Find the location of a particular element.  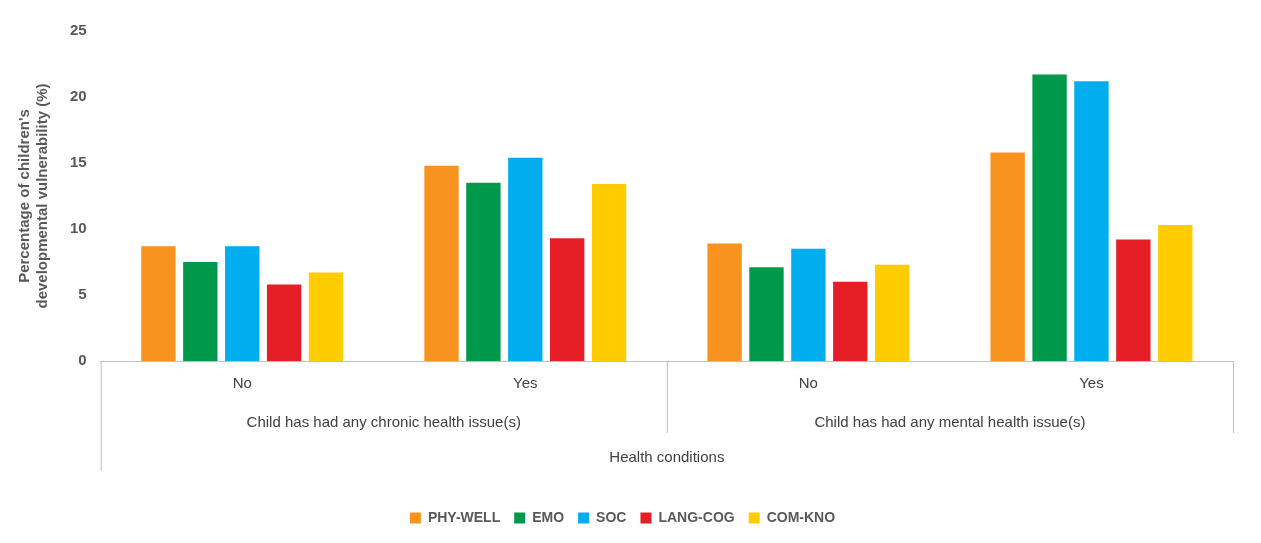

legend-label: EMO is located at coordinates (548, 516).